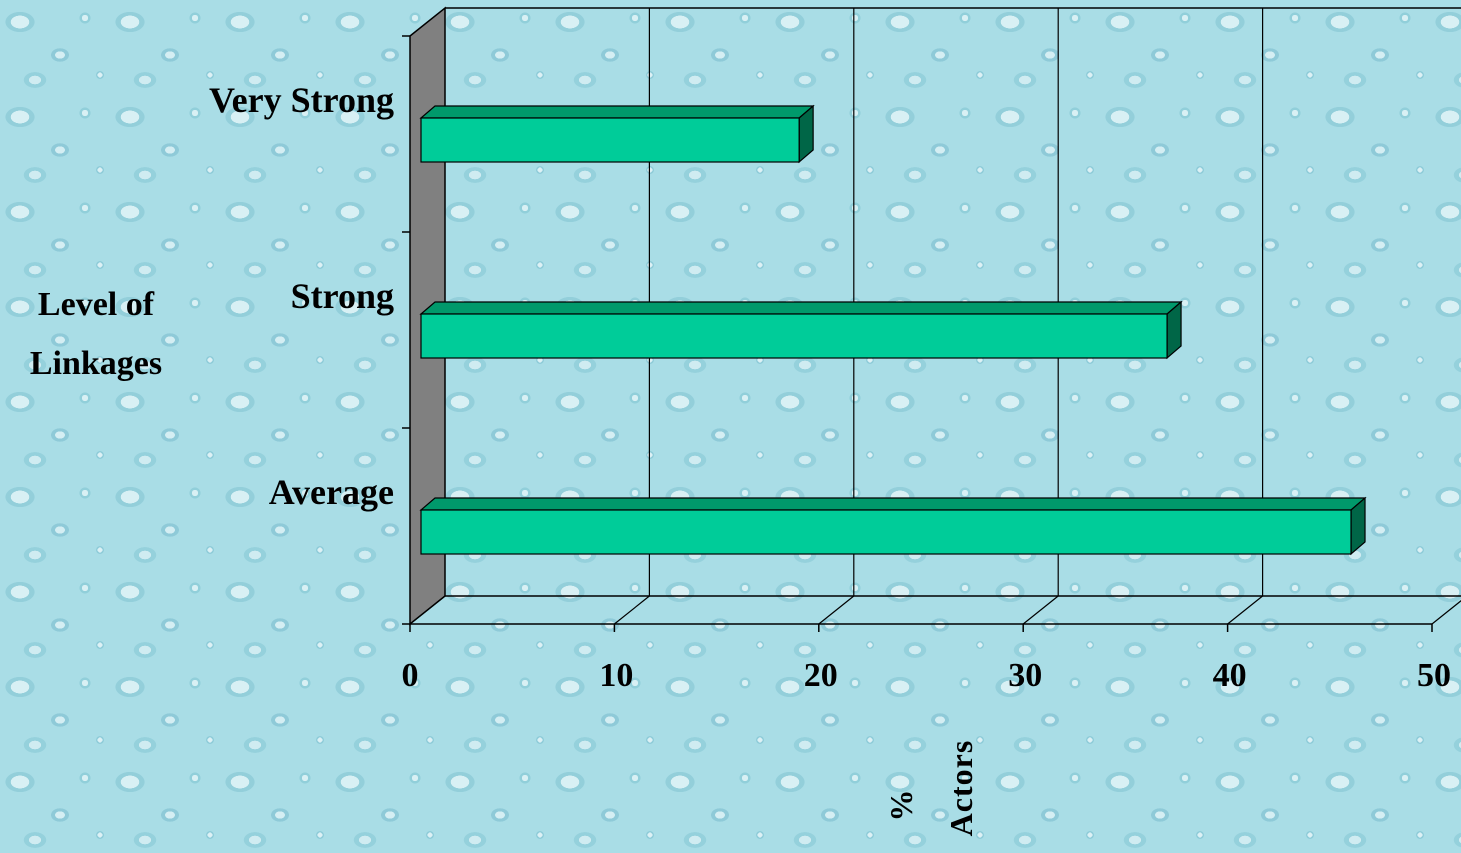 The width and height of the screenshot is (1461, 853). I want to click on x-tick-label: 20, so click(821, 675).